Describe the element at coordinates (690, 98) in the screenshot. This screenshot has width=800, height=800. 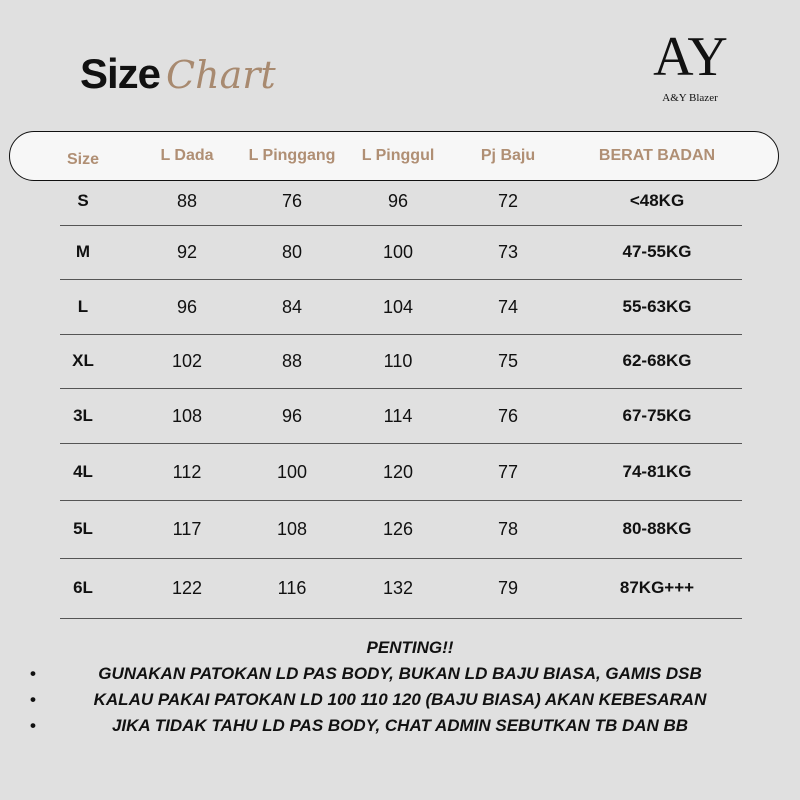
I see `logo-text: A&Y Blazer` at that location.